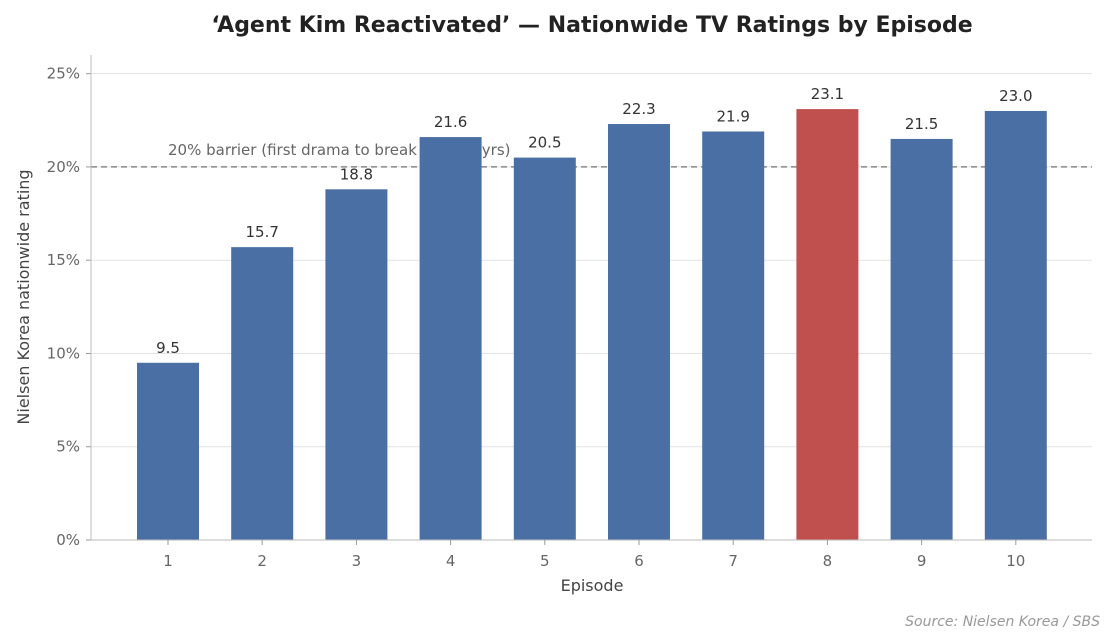 The image size is (1115, 644). Describe the element at coordinates (68, 540) in the screenshot. I see `y-tick-label: 0%` at that location.